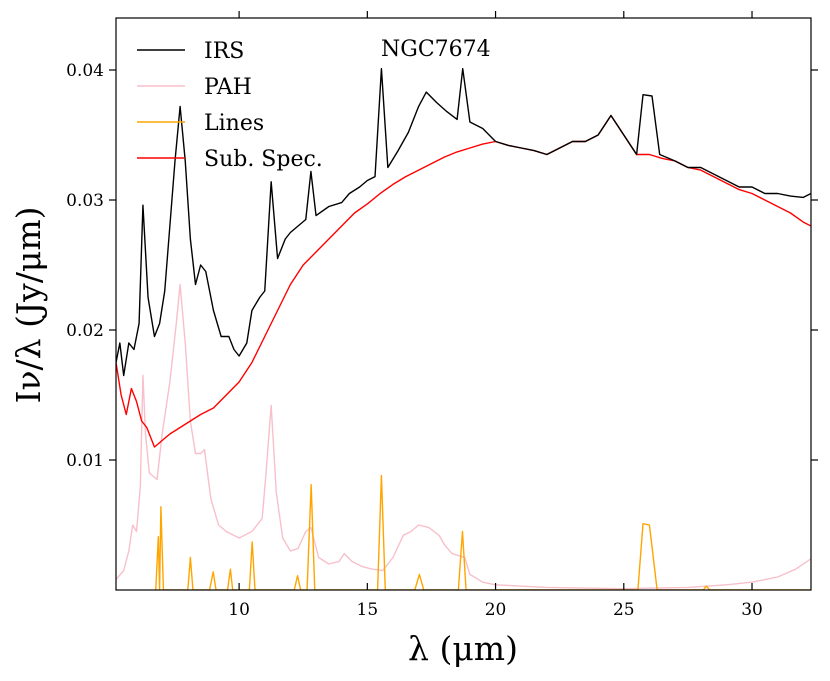 Image resolution: width=830 pixels, height=681 pixels. What do you see at coordinates (85, 71) in the screenshot?
I see `y-tick-label: 0.04` at bounding box center [85, 71].